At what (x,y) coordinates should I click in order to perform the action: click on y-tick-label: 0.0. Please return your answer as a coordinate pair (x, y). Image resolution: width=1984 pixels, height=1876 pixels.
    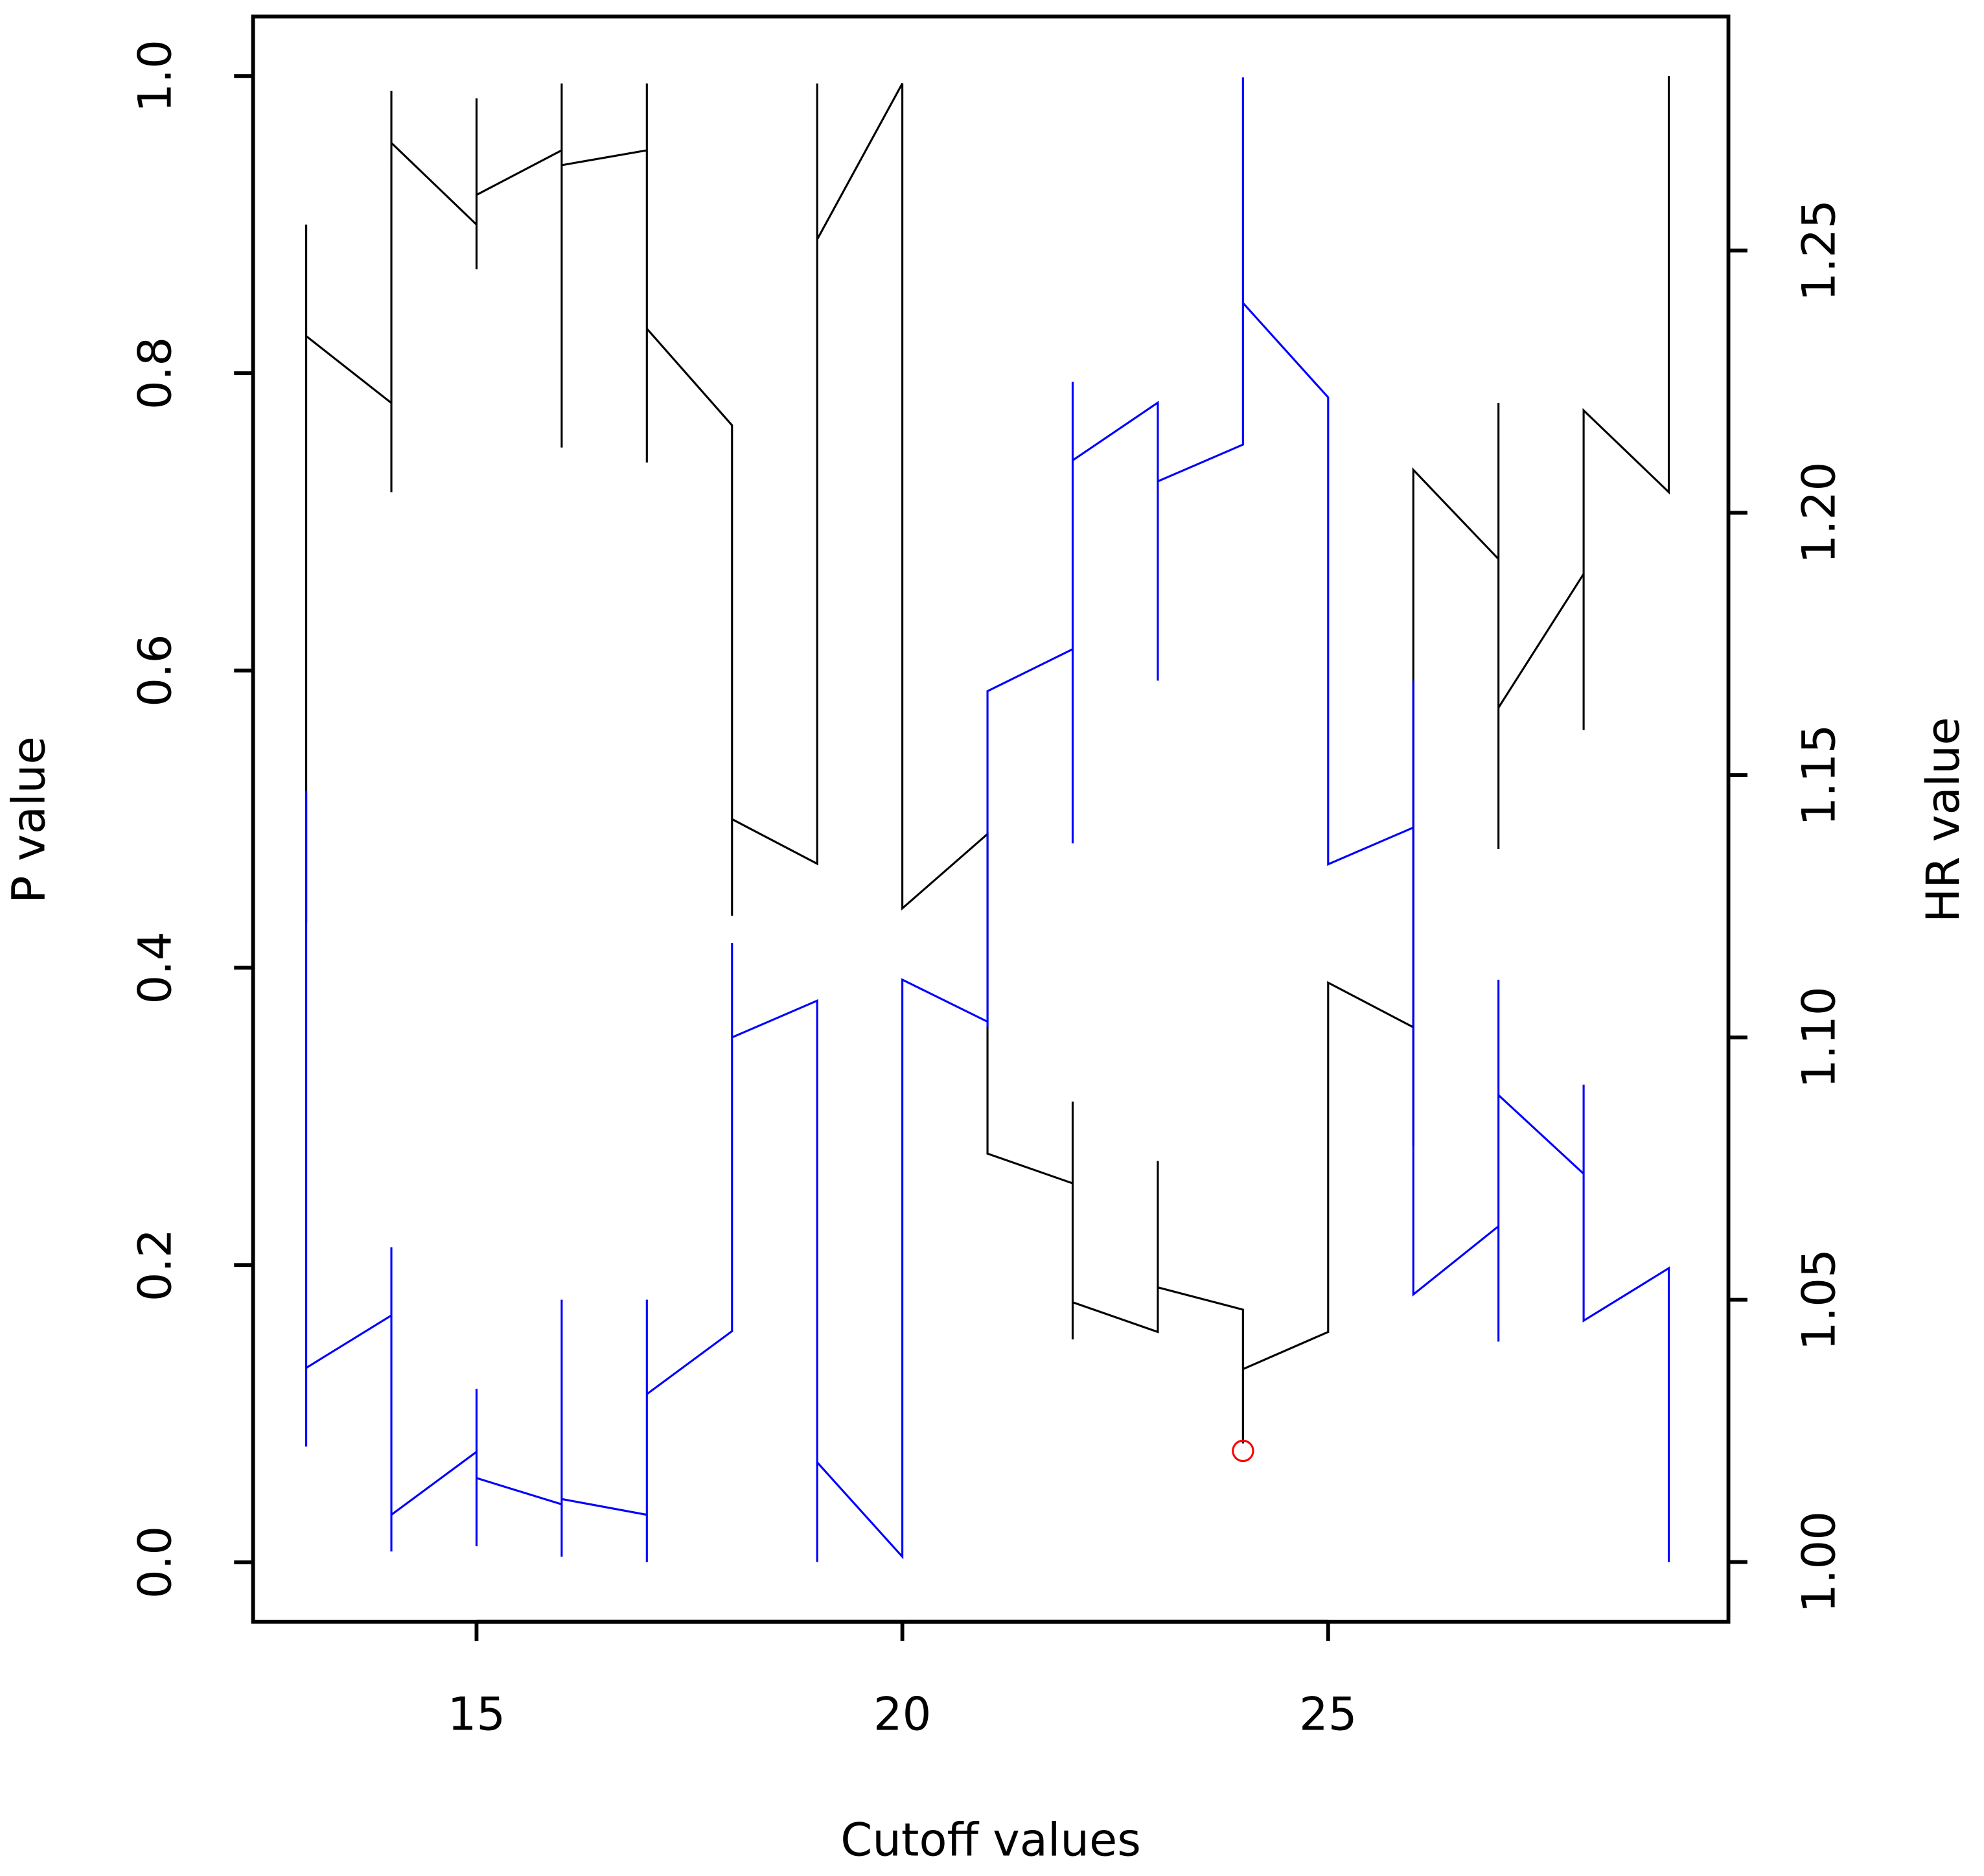
    Looking at the image, I should click on (156, 1562).